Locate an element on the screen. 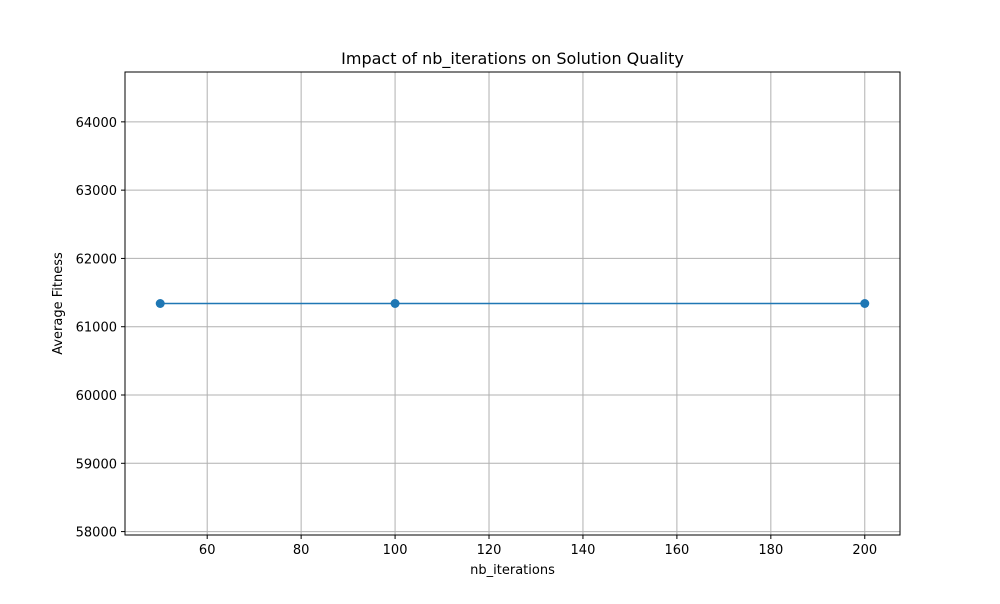 Image resolution: width=1000 pixels, height=604 pixels. y-axis-label: Average Fitness is located at coordinates (58, 303).